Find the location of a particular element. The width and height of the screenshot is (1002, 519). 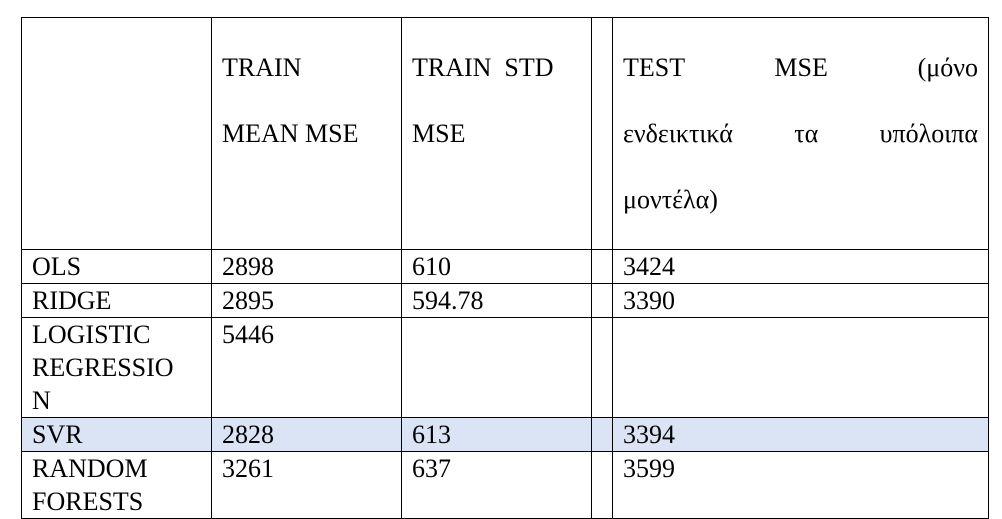

header-train-mean-mse: TRAIN MEAN MSE is located at coordinates (306, 133).